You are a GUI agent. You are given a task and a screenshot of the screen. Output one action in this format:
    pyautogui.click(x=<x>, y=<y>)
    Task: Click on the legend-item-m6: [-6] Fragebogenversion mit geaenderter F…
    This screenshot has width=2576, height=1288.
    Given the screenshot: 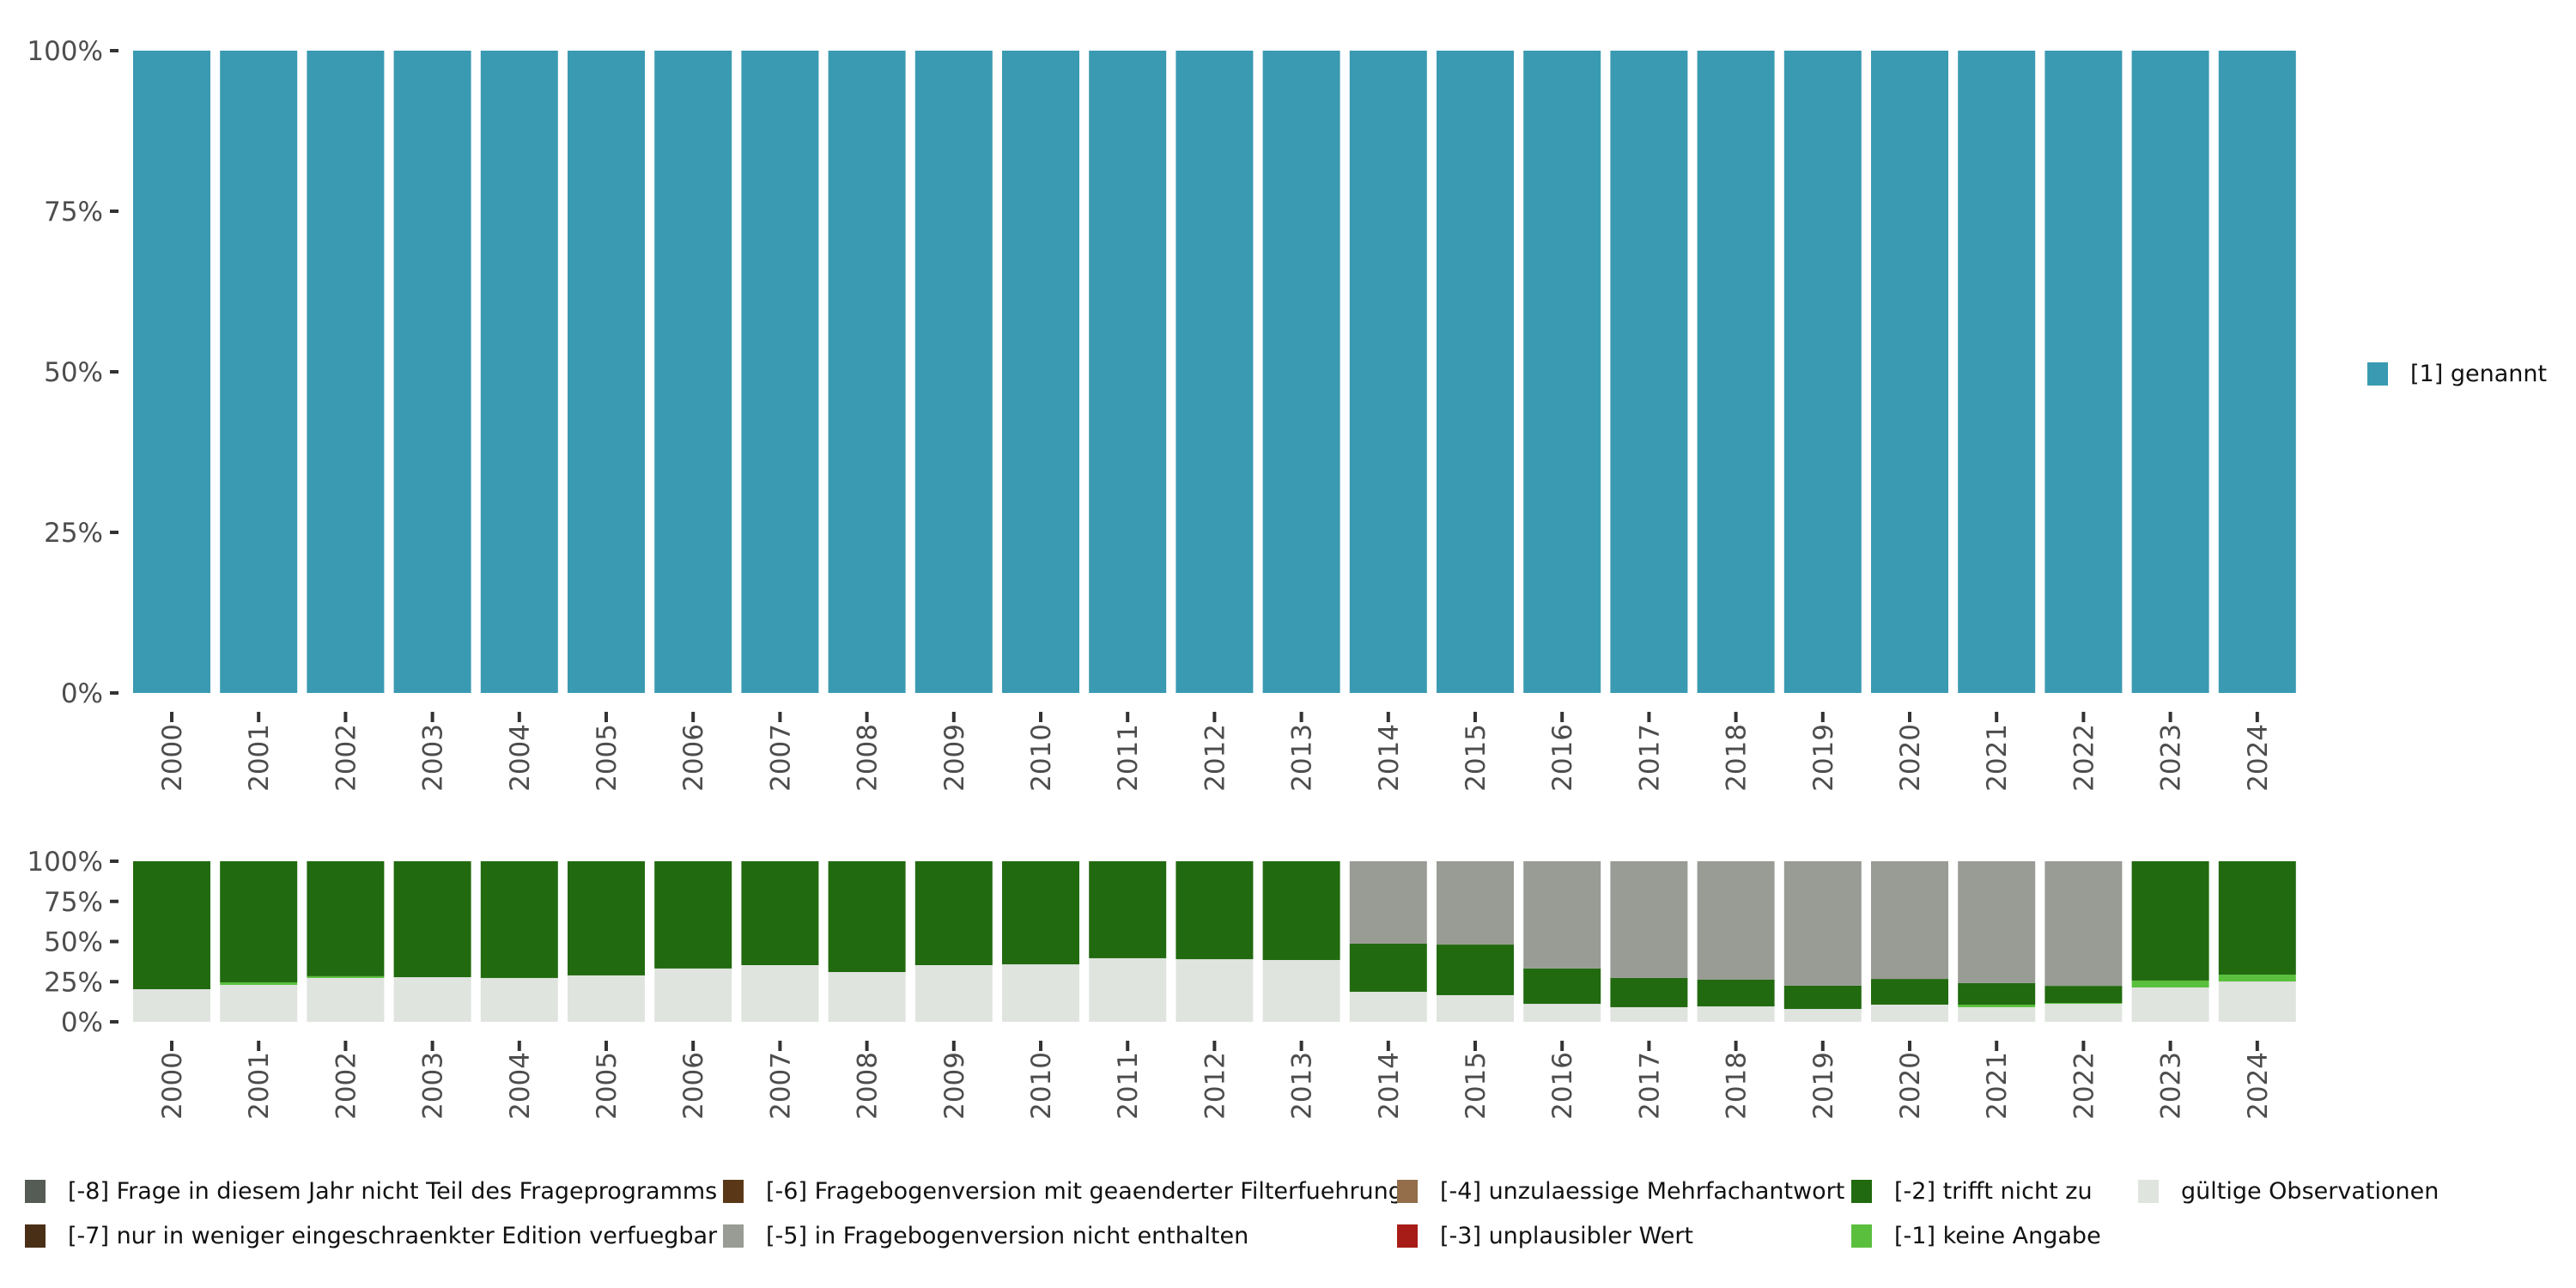 What is the action you would take?
    pyautogui.click(x=1063, y=1191)
    